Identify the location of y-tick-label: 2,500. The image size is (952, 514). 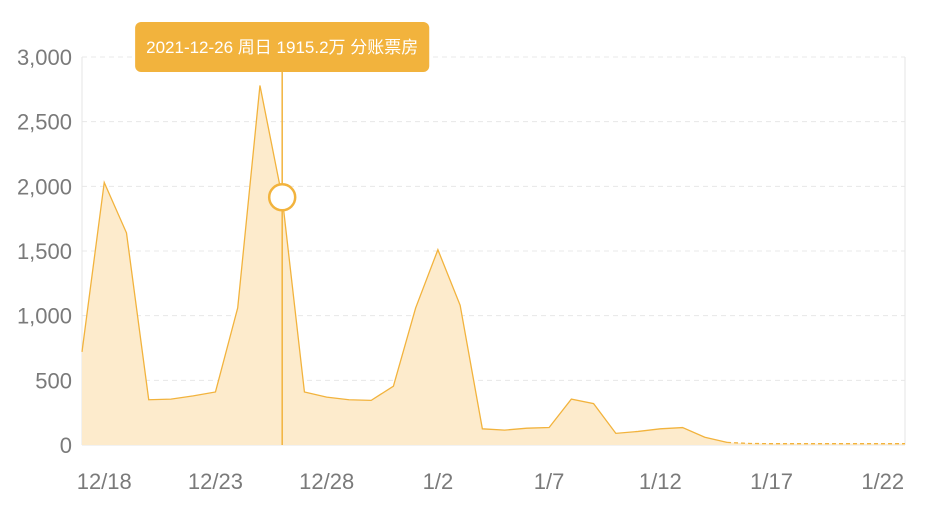
(44, 122).